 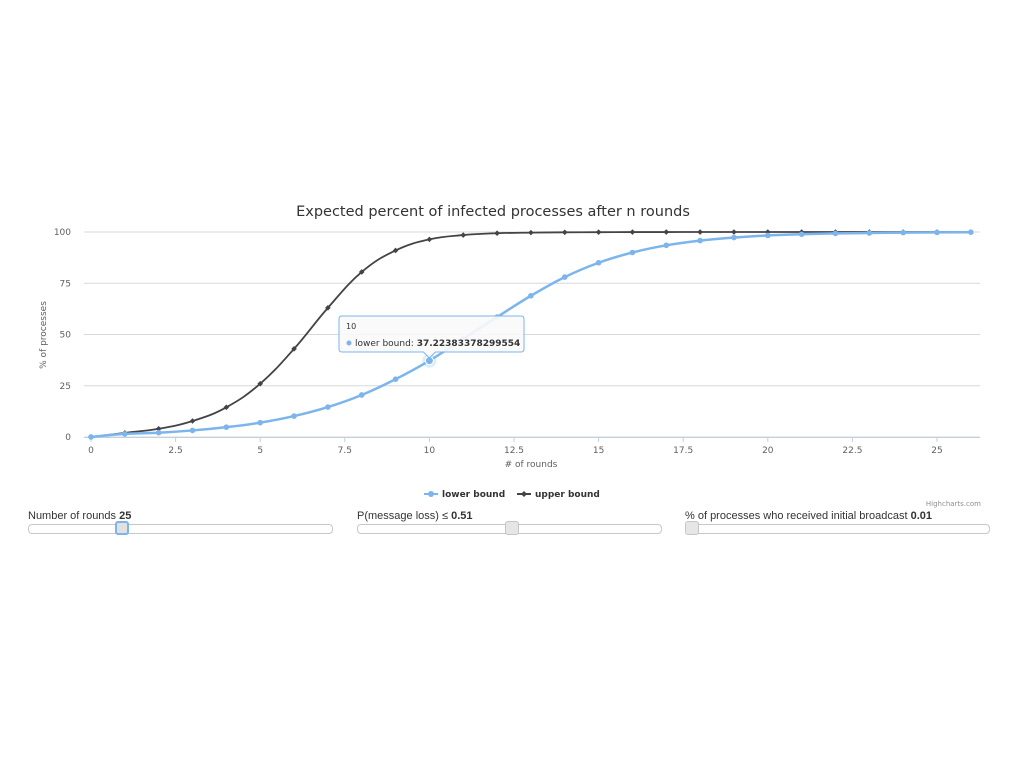 What do you see at coordinates (349, 343) in the screenshot?
I see `tooltip-series-dot` at bounding box center [349, 343].